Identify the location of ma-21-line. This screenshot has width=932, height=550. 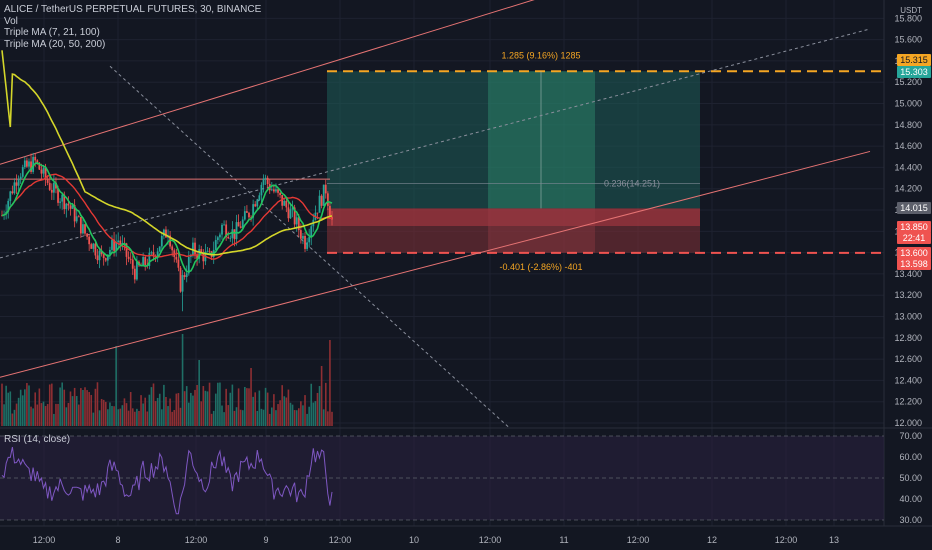
(166, 216).